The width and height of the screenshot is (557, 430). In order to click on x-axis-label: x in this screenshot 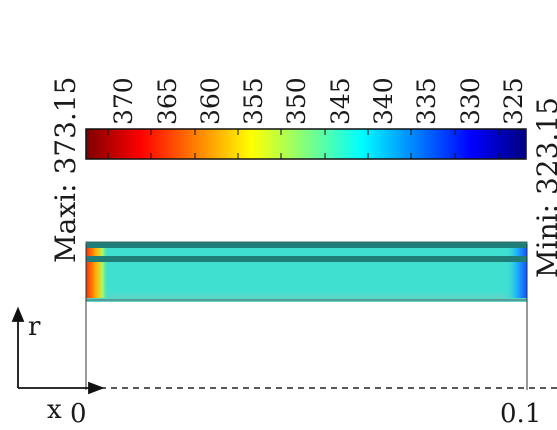, I will do `click(54, 410)`.